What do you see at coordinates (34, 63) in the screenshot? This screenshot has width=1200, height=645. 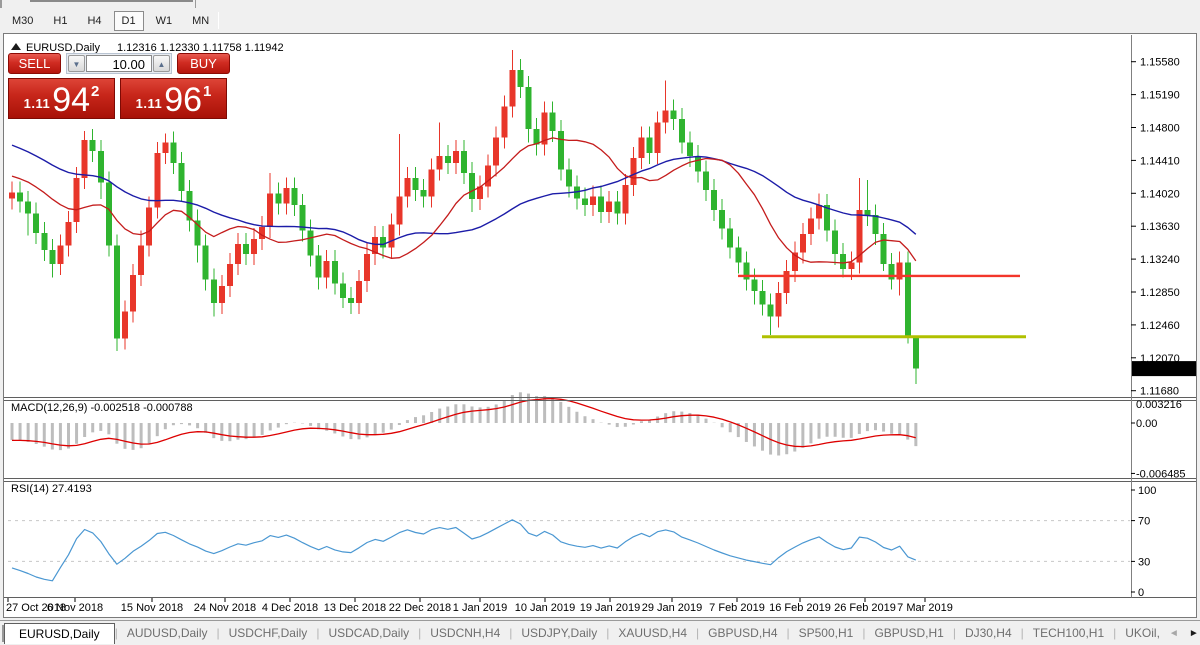 I see `sell-button: SELL` at bounding box center [34, 63].